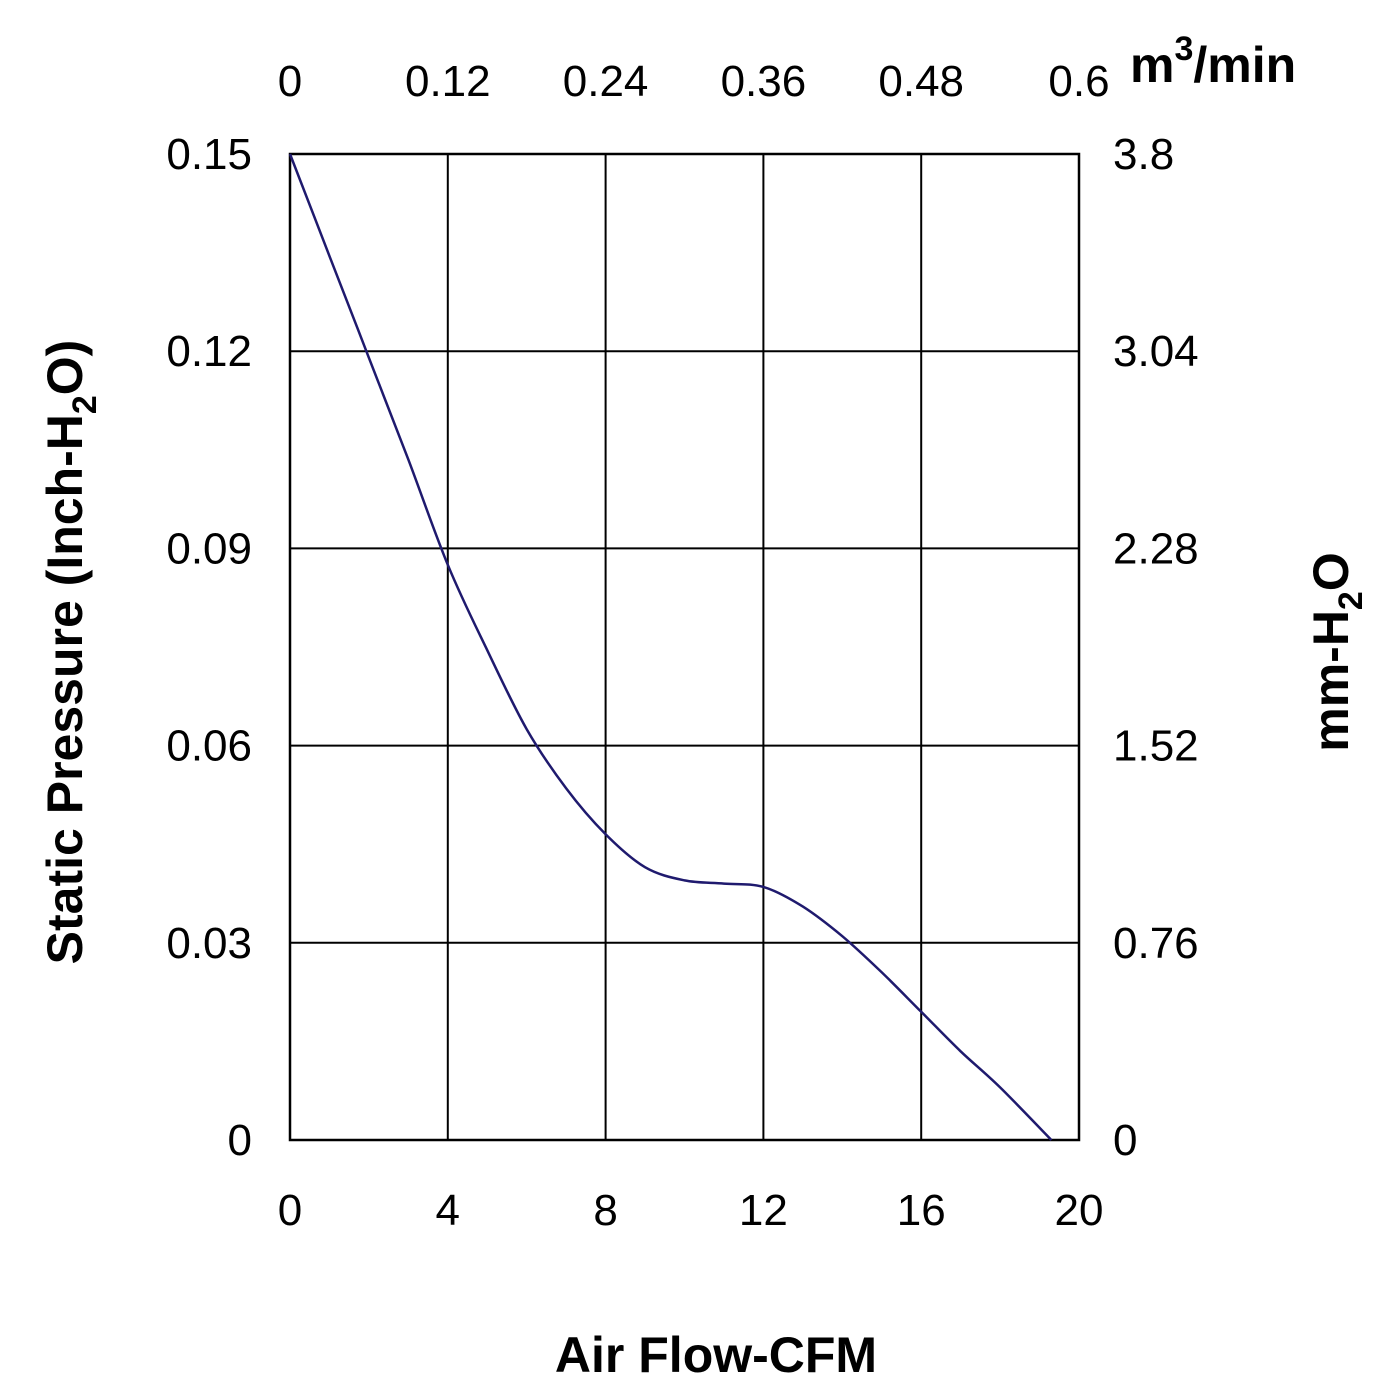  I want to click on x2-unit-suffix: /min, so click(1244, 65).